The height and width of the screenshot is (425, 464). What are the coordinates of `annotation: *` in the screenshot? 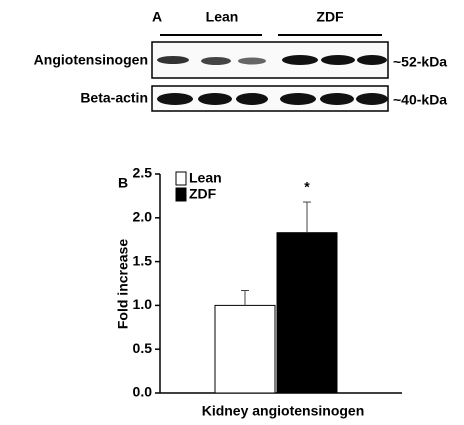 It's located at (307, 187).